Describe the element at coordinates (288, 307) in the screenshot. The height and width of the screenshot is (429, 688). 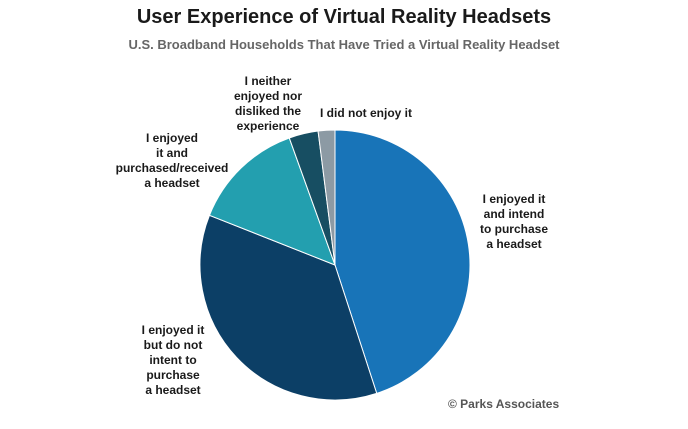
I see `slice-not-intend-to-purchase` at that location.